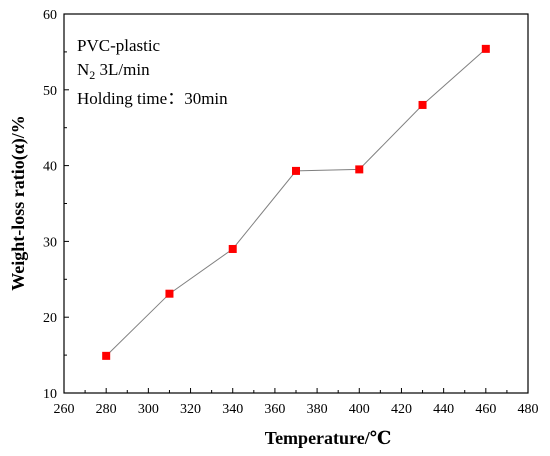 The image size is (550, 456). I want to click on y-axis-title: Weight-loss ratio(α)/%, so click(18, 203).